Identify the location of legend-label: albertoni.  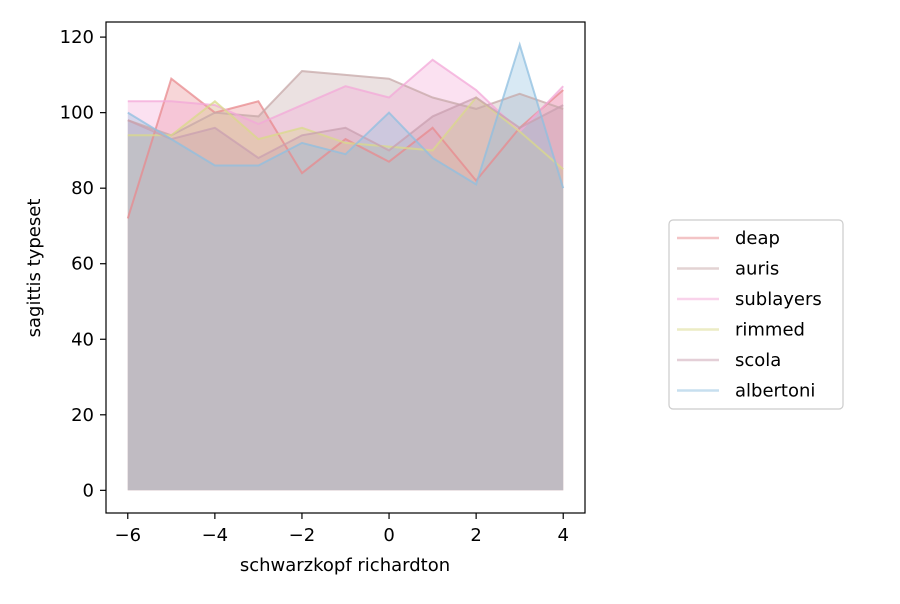
(775, 391).